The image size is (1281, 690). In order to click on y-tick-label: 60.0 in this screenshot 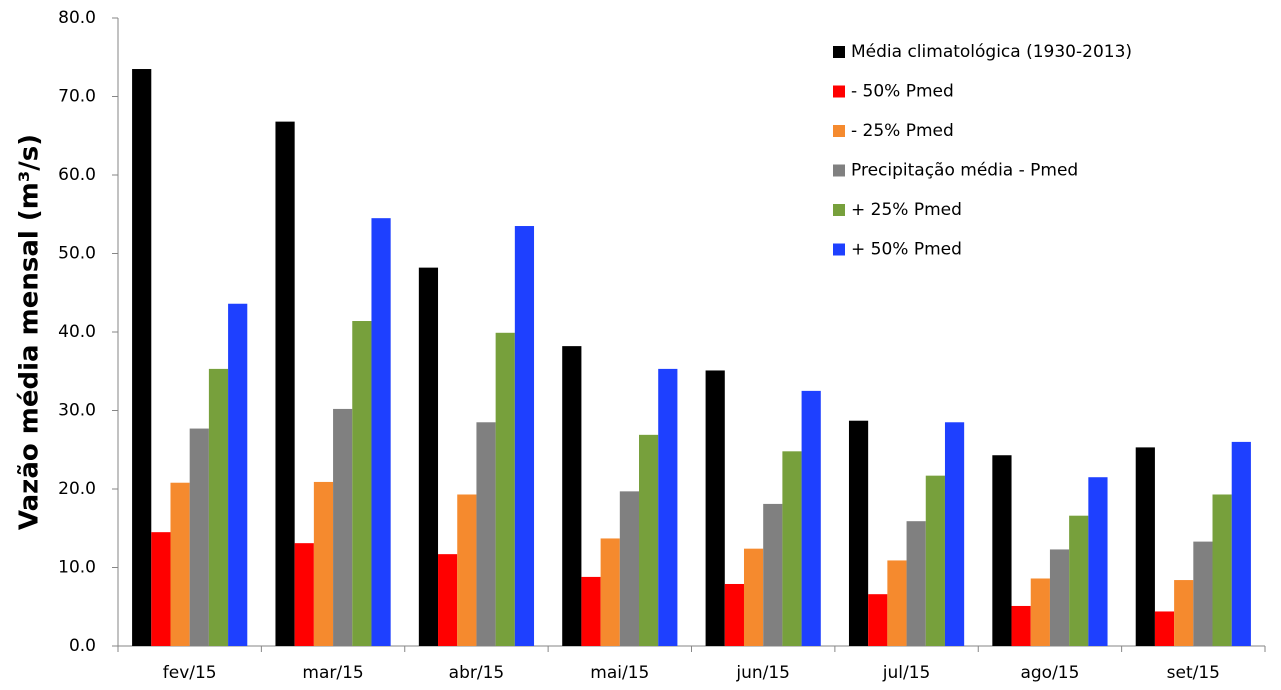, I will do `click(77, 175)`.